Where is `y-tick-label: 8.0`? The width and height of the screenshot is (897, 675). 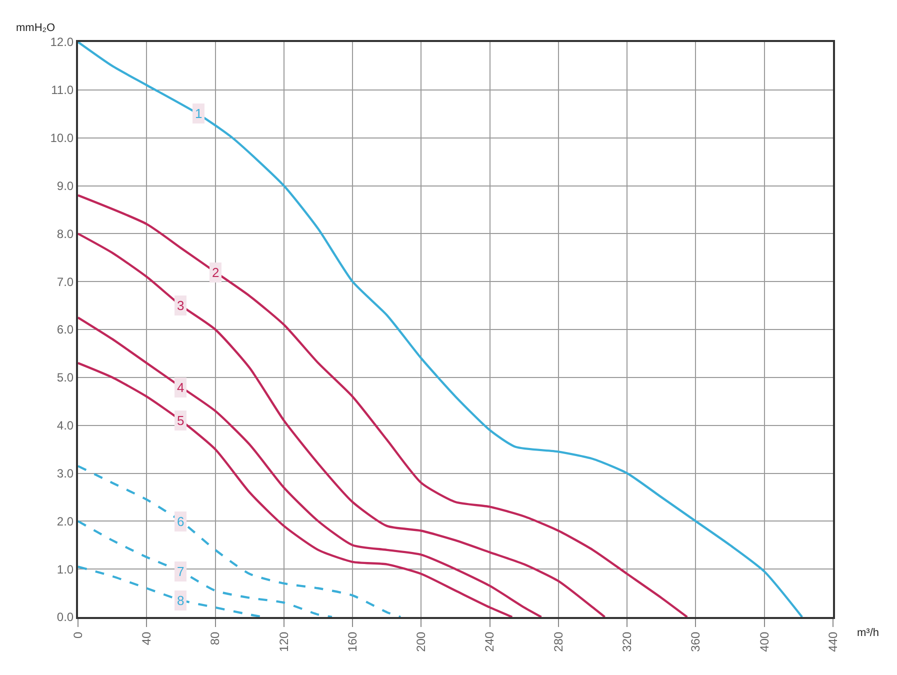
y-tick-label: 8.0 is located at coordinates (65, 233).